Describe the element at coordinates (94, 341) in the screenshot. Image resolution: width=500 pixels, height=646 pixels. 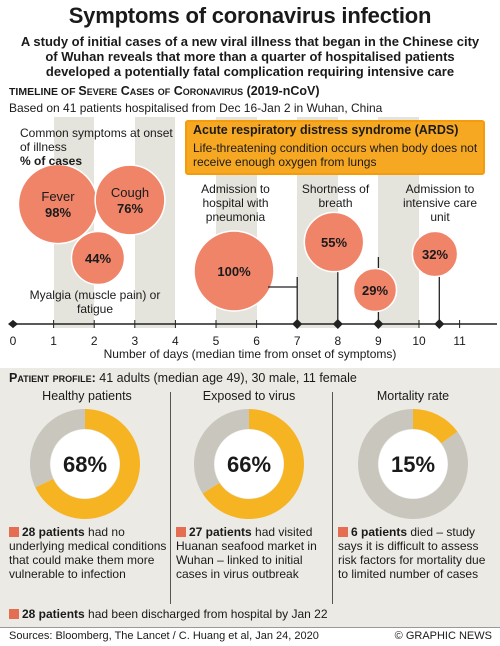
I see `x-tick-label: 2` at that location.